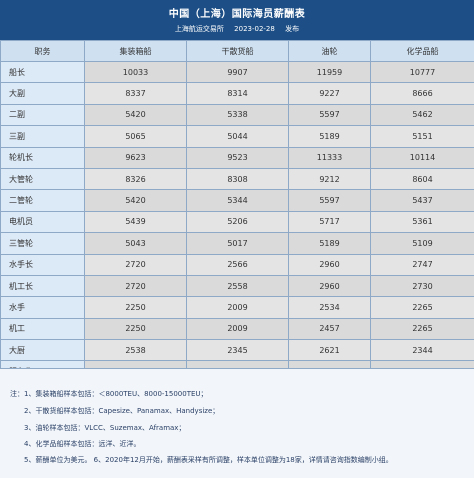 The height and width of the screenshot is (478, 474). What do you see at coordinates (238, 72) in the screenshot?
I see `salary-cell: 9907` at bounding box center [238, 72].